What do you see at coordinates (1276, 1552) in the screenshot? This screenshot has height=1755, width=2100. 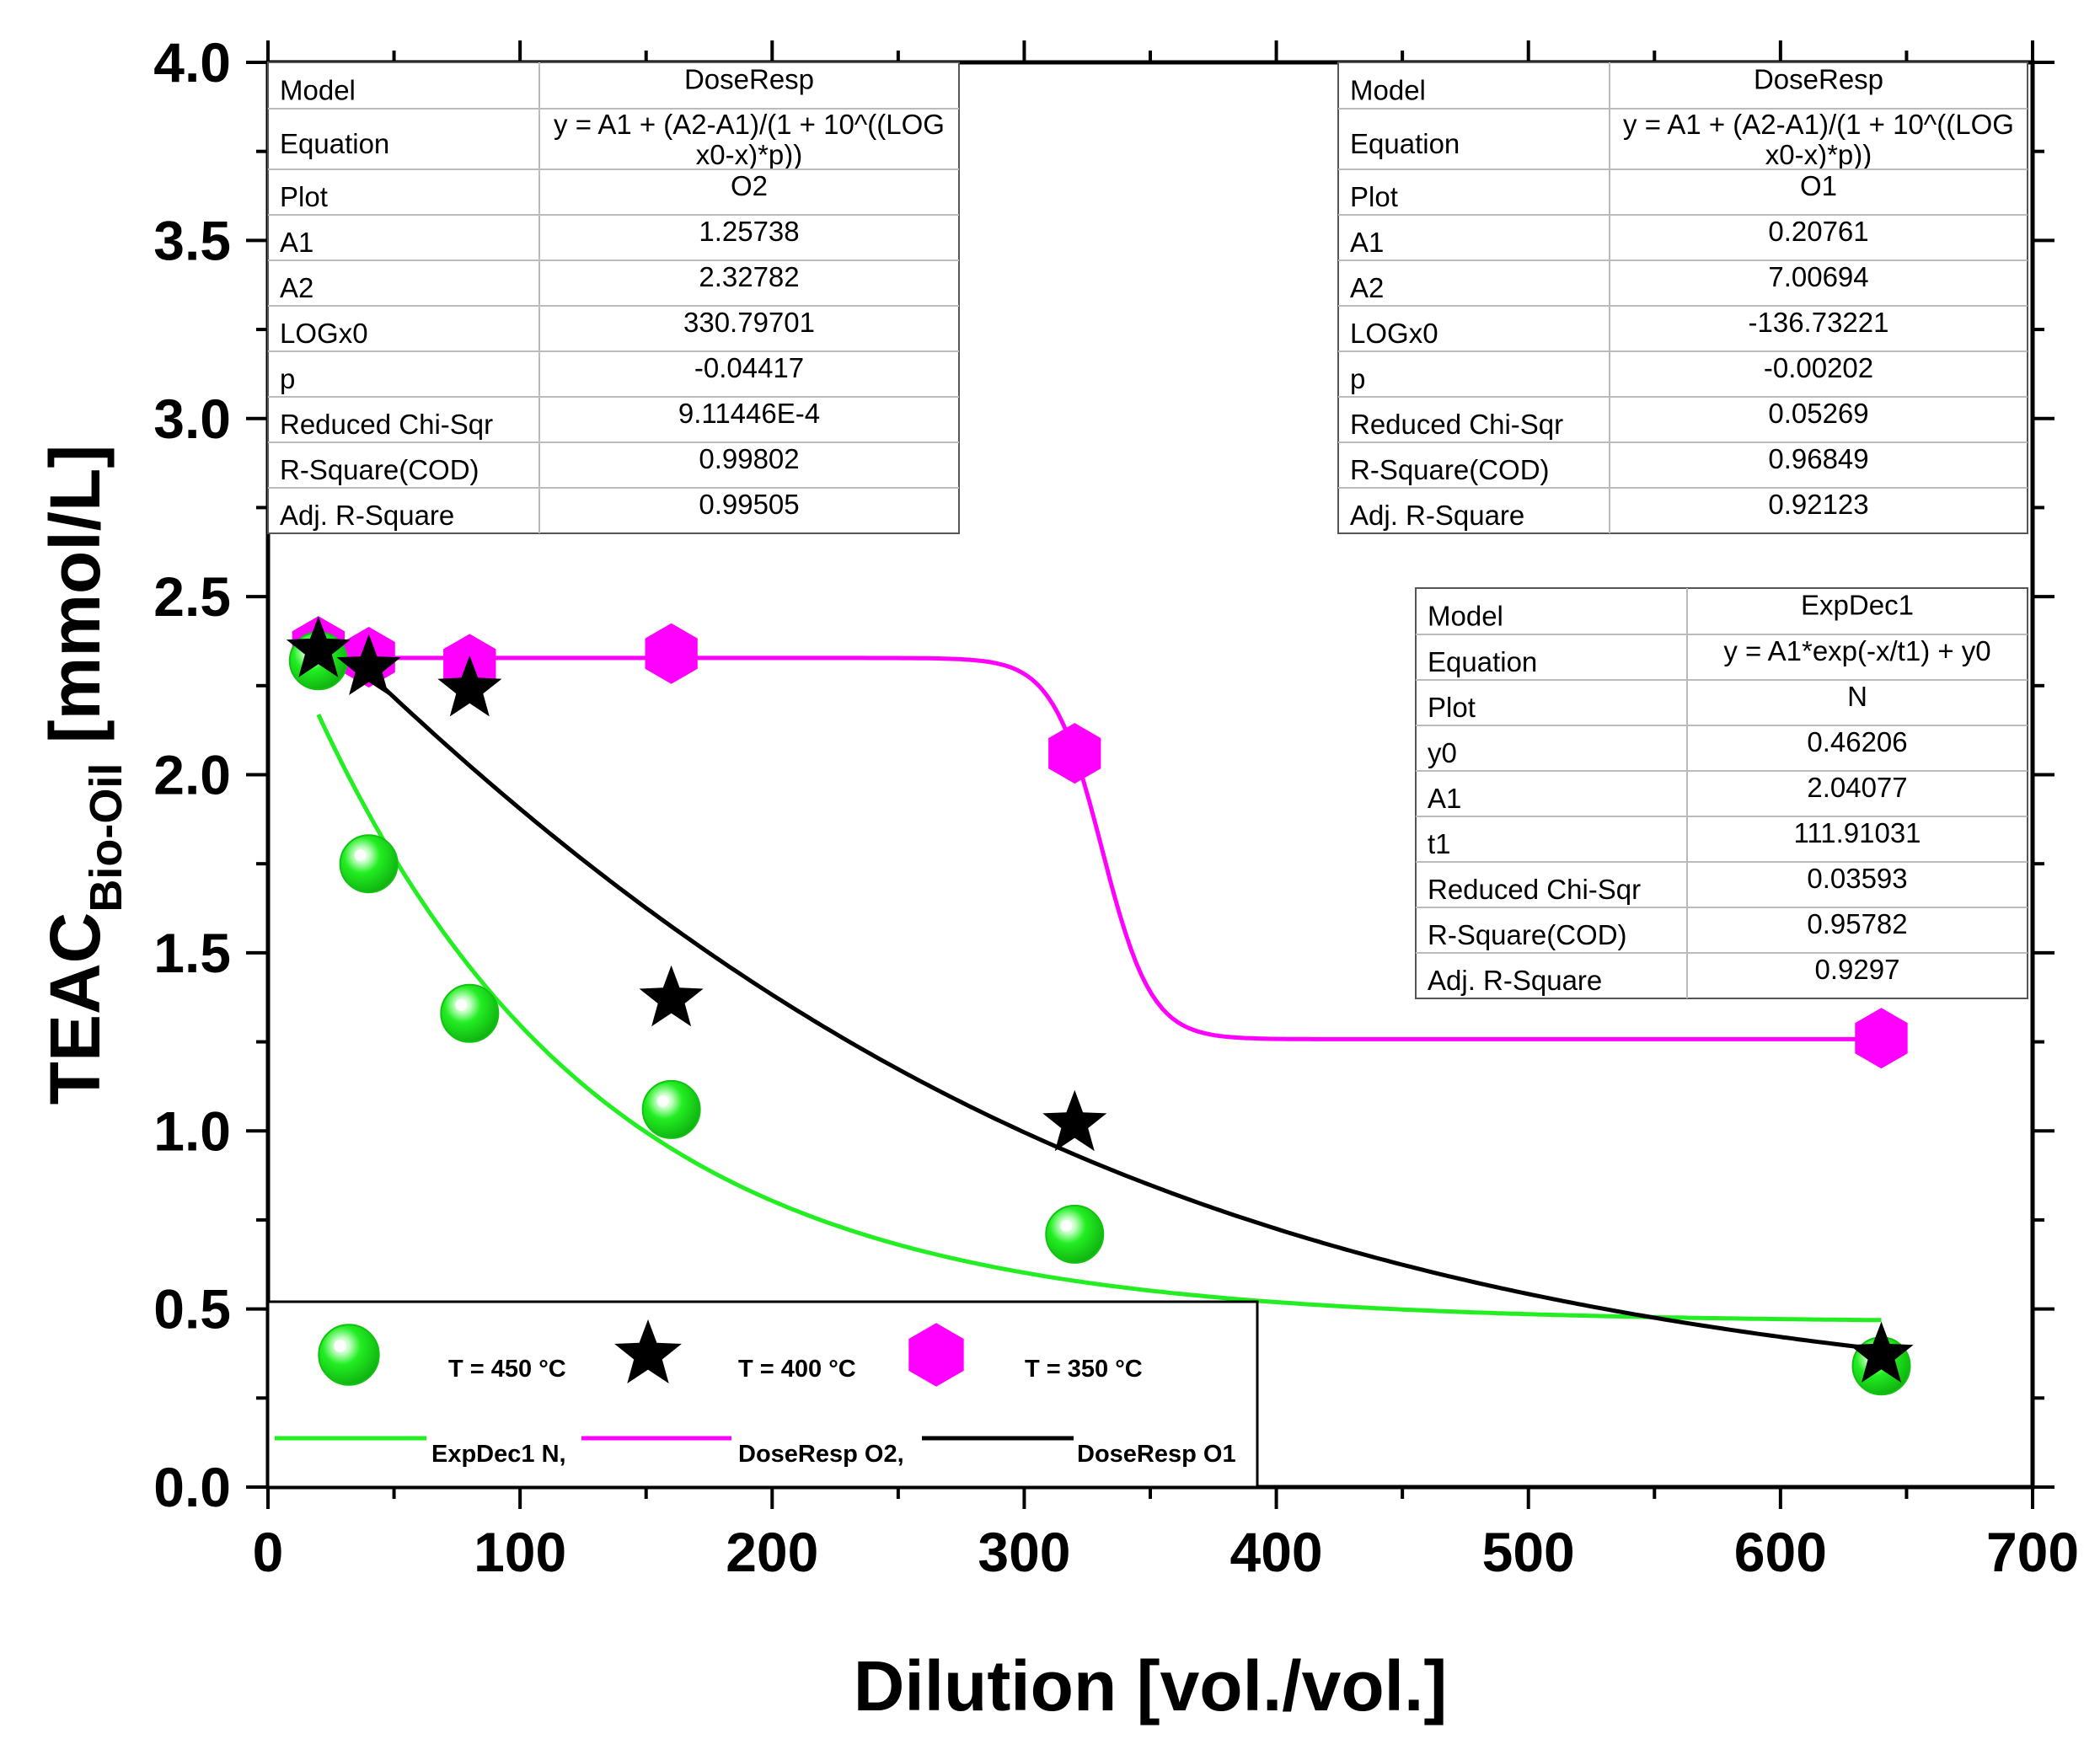 I see `x-tick-label: 400` at bounding box center [1276, 1552].